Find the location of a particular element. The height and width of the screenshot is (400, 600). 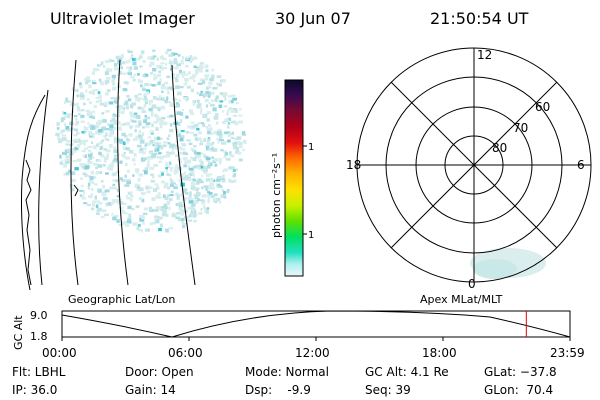

date-label: 30 Jun 07 is located at coordinates (313, 18).